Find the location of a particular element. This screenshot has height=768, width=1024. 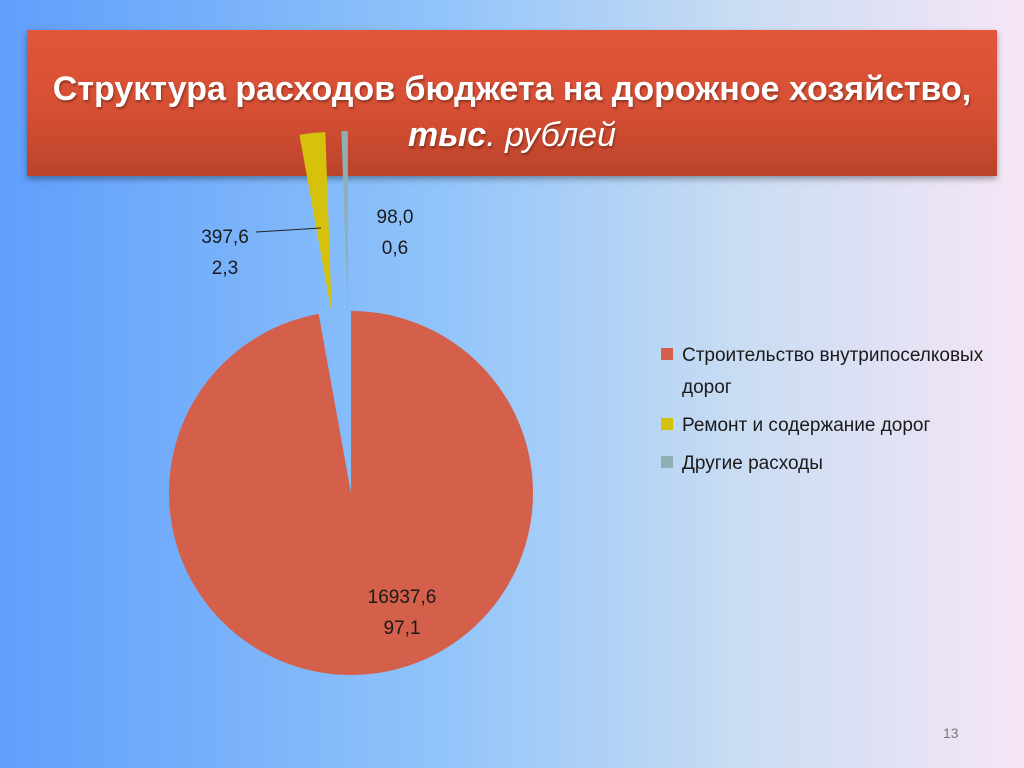

data-label-value: 98,0 is located at coordinates (395, 217).